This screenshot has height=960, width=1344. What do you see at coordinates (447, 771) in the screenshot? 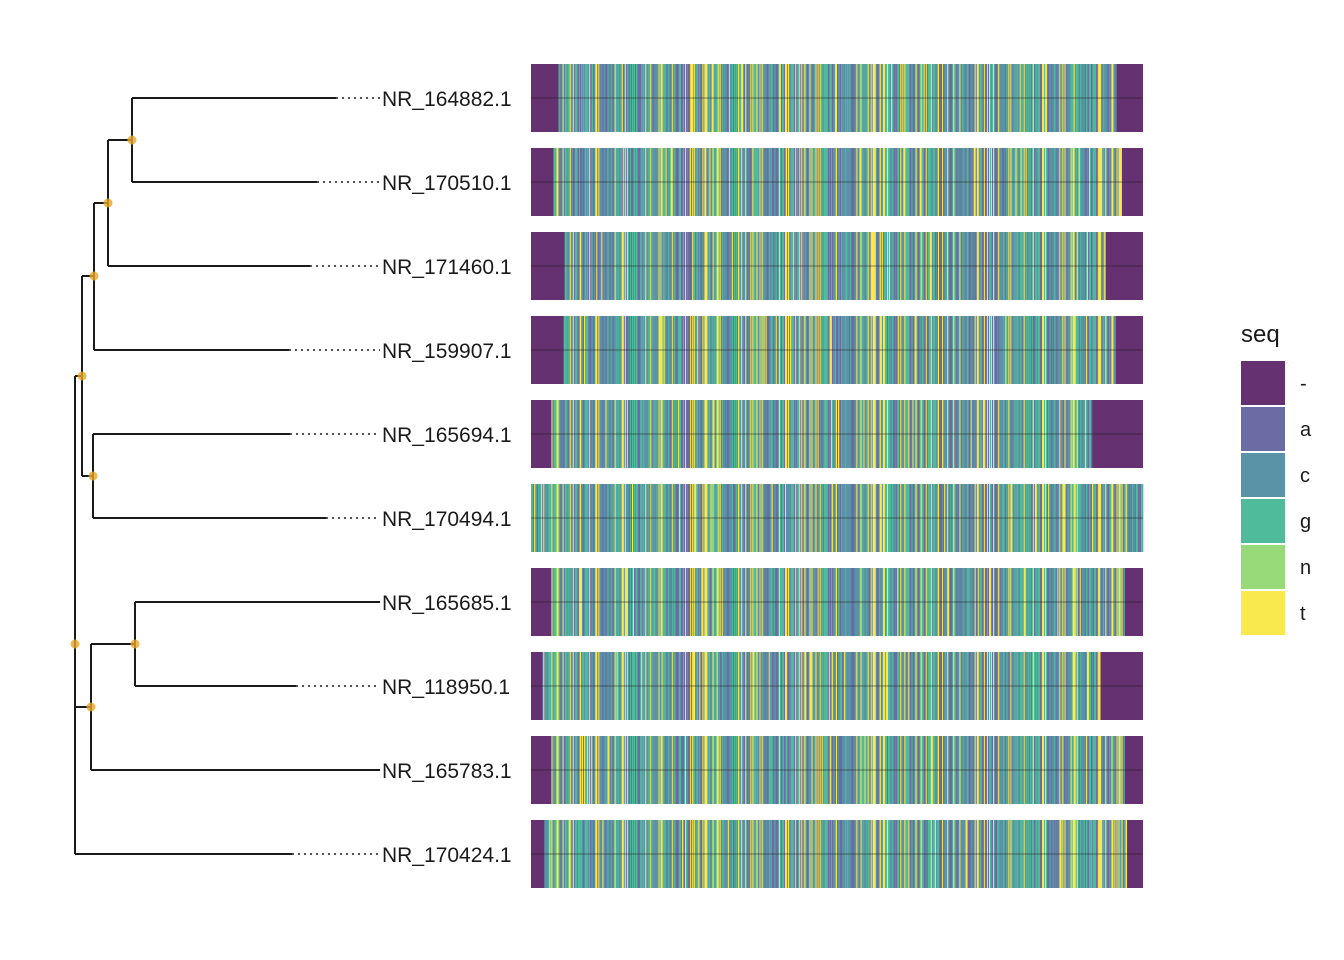
I see `tip-label: NR_165783.1` at bounding box center [447, 771].